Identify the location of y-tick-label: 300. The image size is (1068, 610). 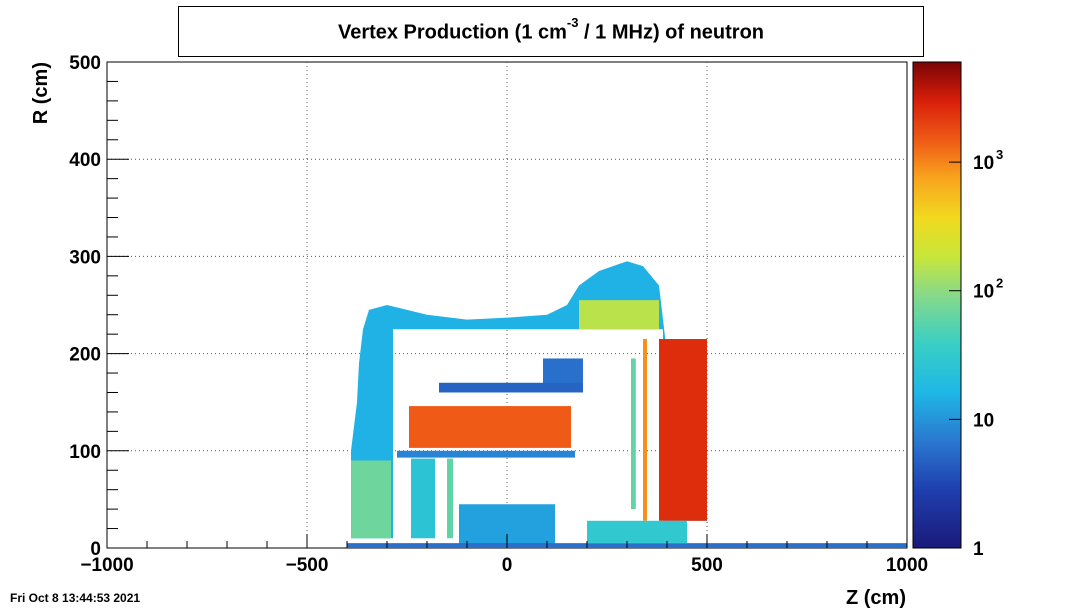
(85, 257).